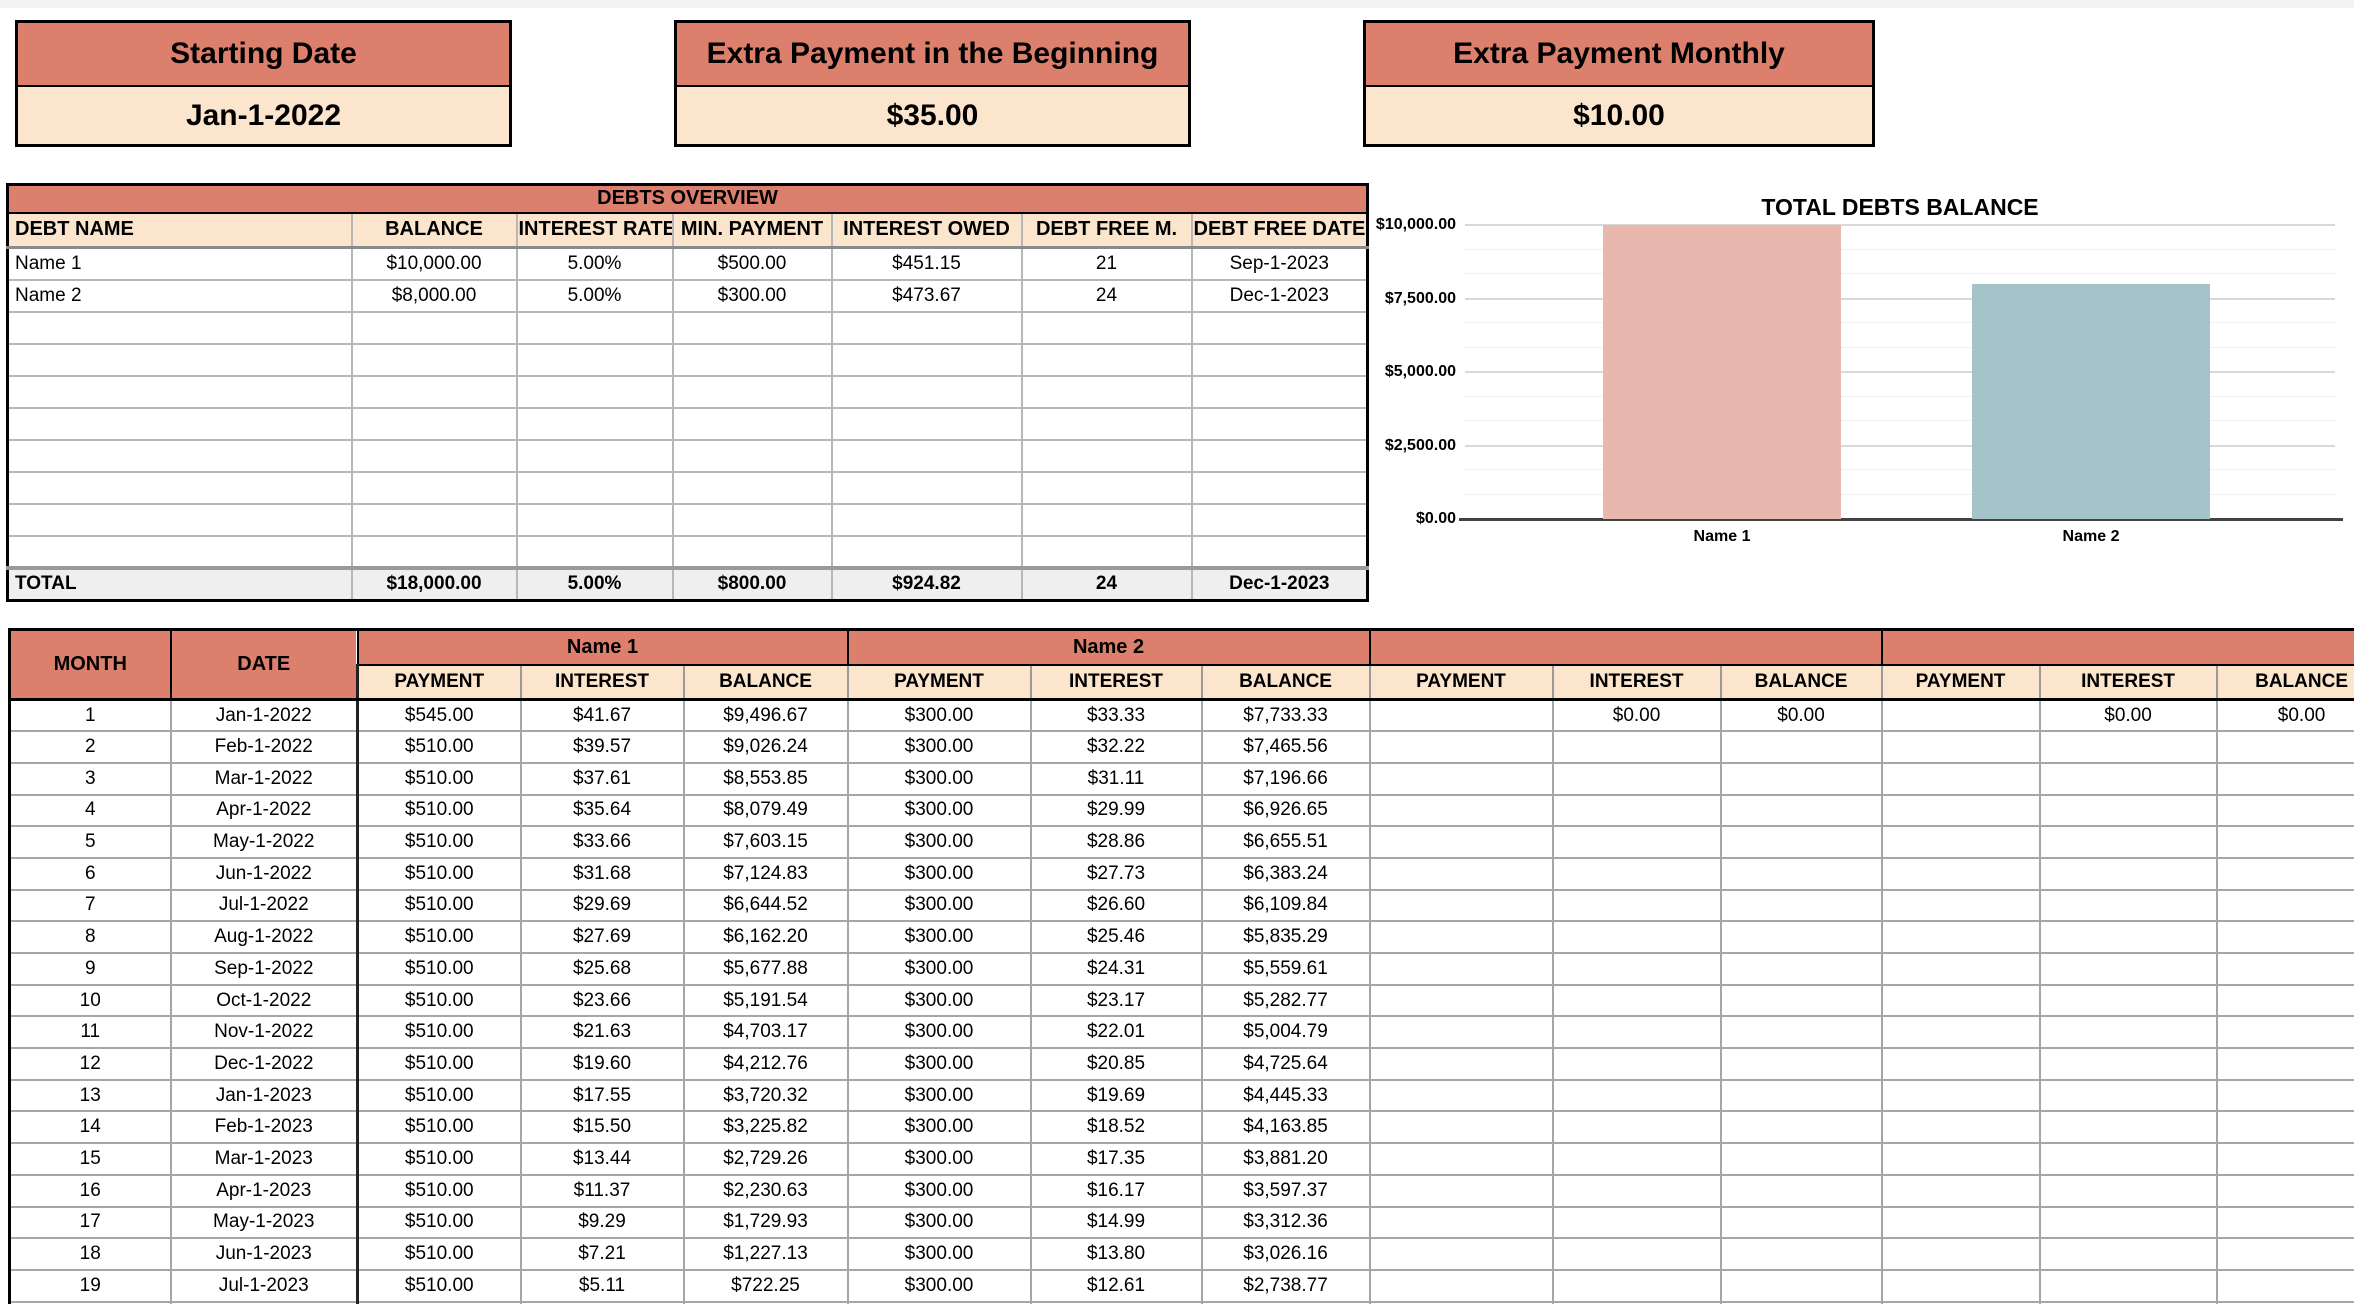  I want to click on card-value: Jan-1-2022, so click(263, 115).